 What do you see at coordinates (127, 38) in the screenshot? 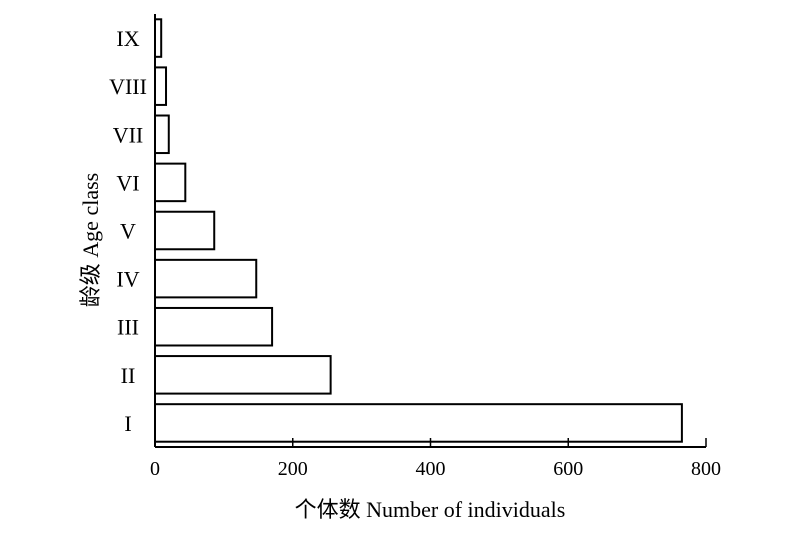
I see `y-category-label: IX` at bounding box center [127, 38].